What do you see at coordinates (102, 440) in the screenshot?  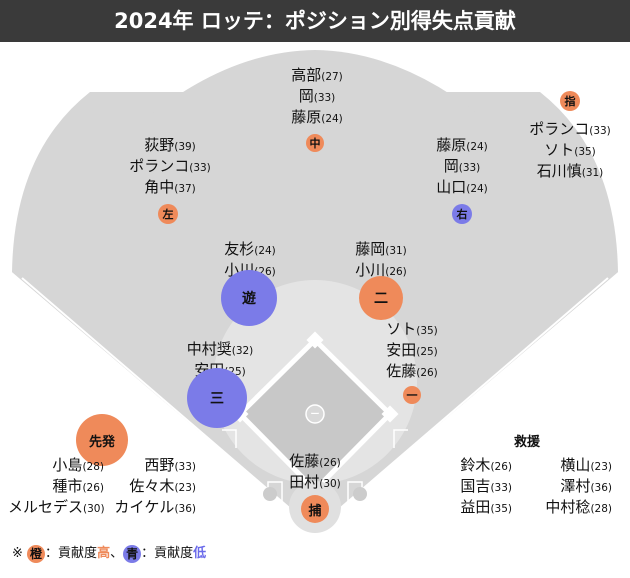 I see `starter-badge: 先発` at bounding box center [102, 440].